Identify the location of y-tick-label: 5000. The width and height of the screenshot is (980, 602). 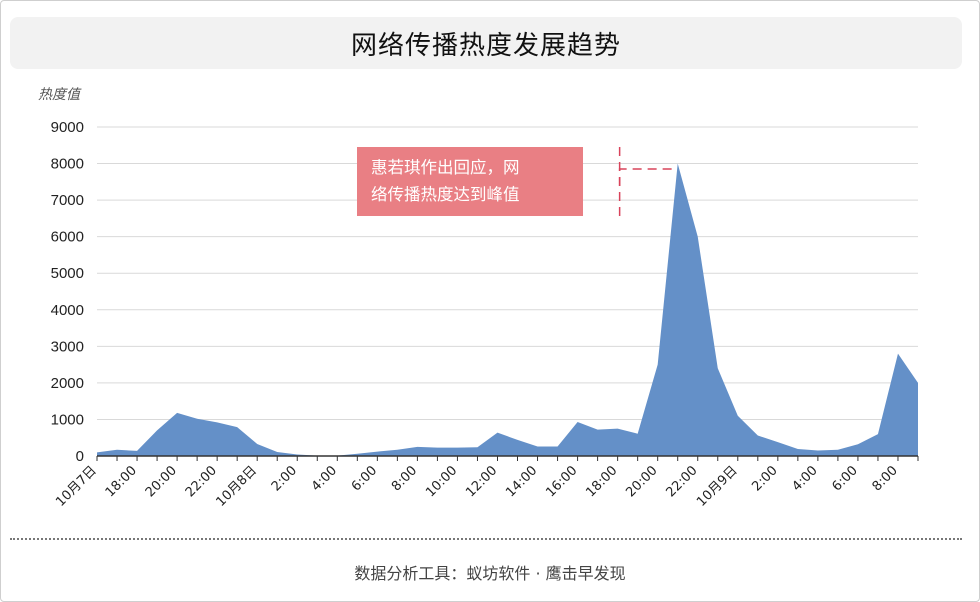
(67, 273).